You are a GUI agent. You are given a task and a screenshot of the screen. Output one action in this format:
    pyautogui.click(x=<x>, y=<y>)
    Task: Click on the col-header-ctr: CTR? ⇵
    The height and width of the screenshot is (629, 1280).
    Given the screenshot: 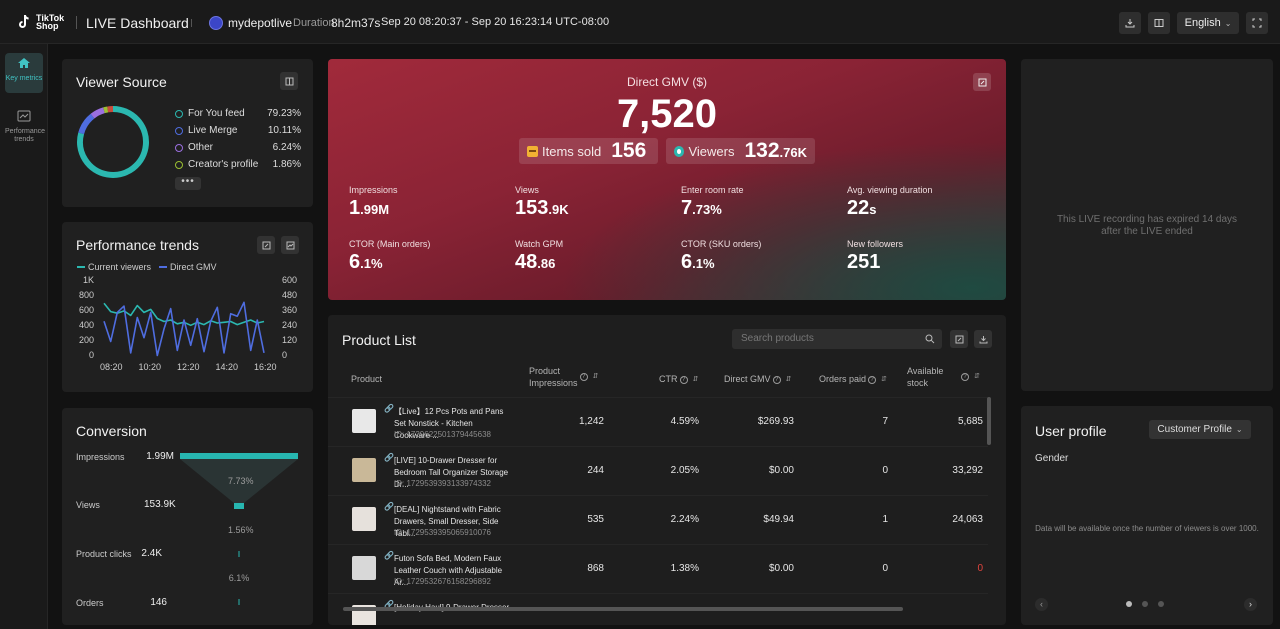 What is the action you would take?
    pyautogui.click(x=678, y=379)
    